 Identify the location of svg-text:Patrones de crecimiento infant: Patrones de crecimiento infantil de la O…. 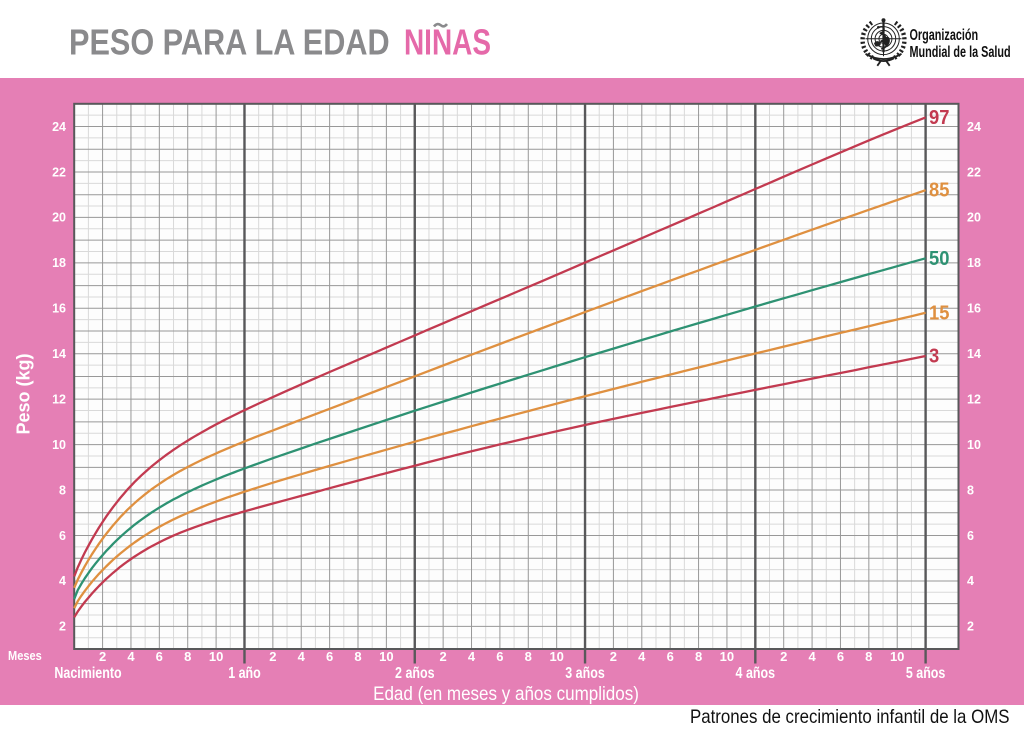
(850, 716).